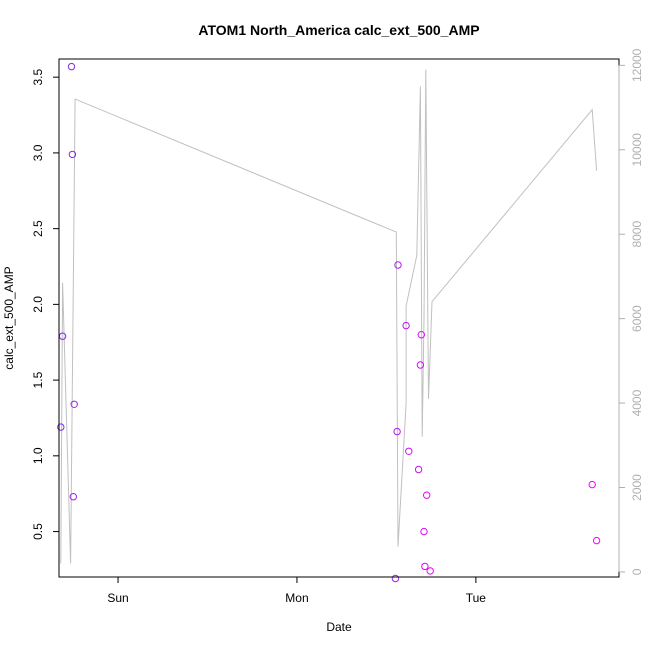 This screenshot has height=650, width=650. Describe the element at coordinates (637, 318) in the screenshot. I see `y2-tick-label: 6000` at that location.